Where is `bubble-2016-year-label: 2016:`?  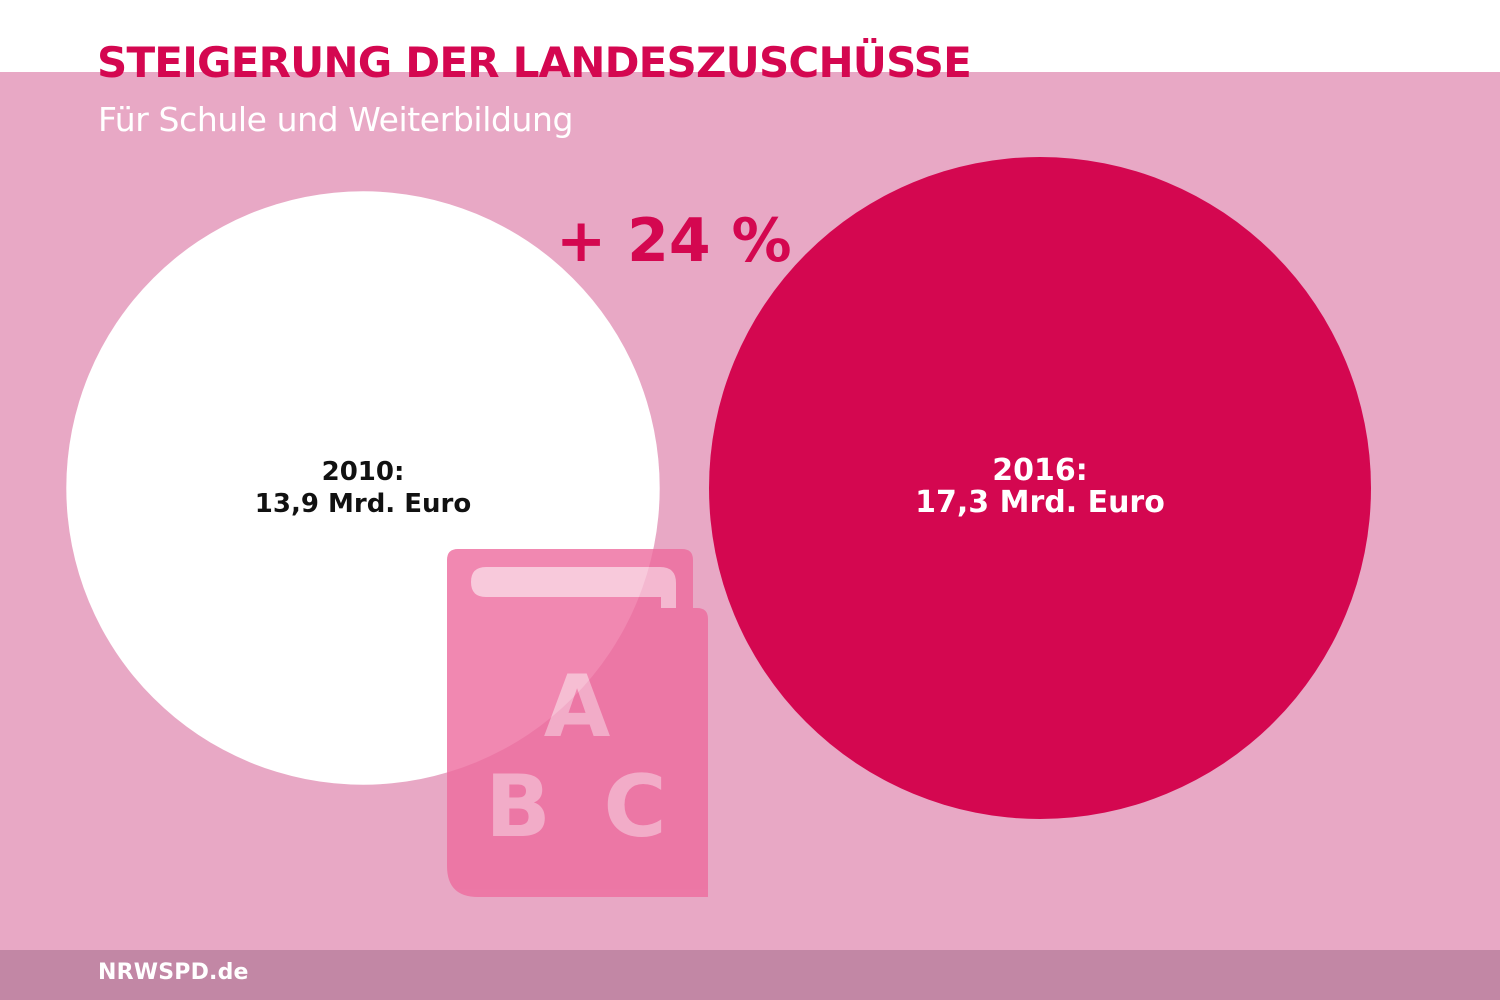
bubble-2016-year-label: 2016: is located at coordinates (1040, 470).